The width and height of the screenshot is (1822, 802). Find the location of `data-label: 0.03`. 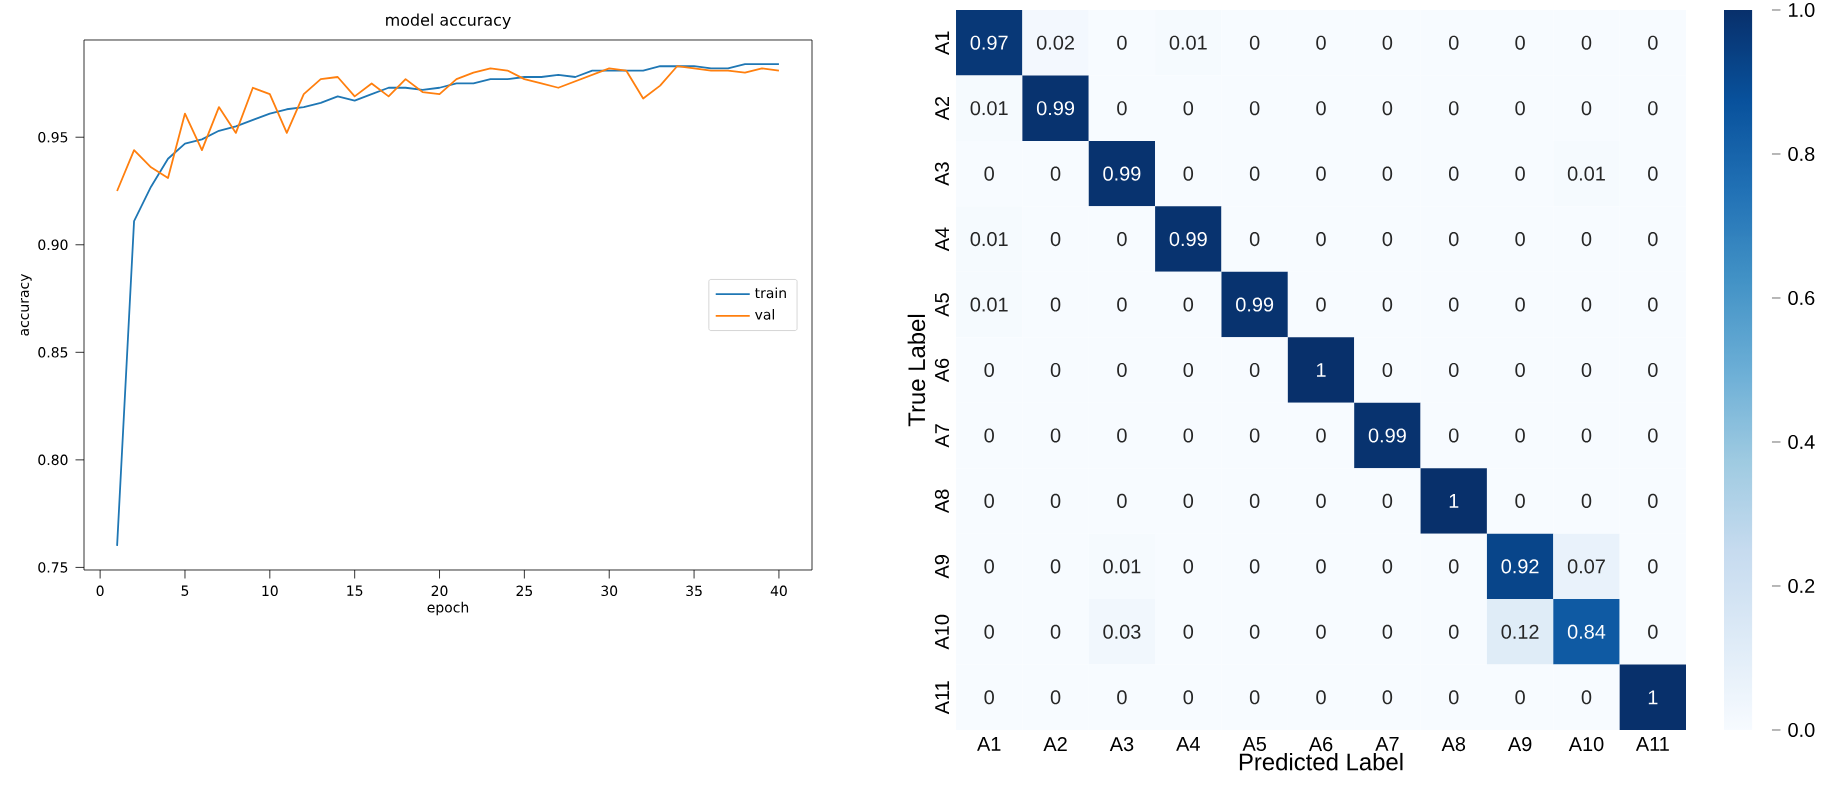

data-label: 0.03 is located at coordinates (1122, 631).